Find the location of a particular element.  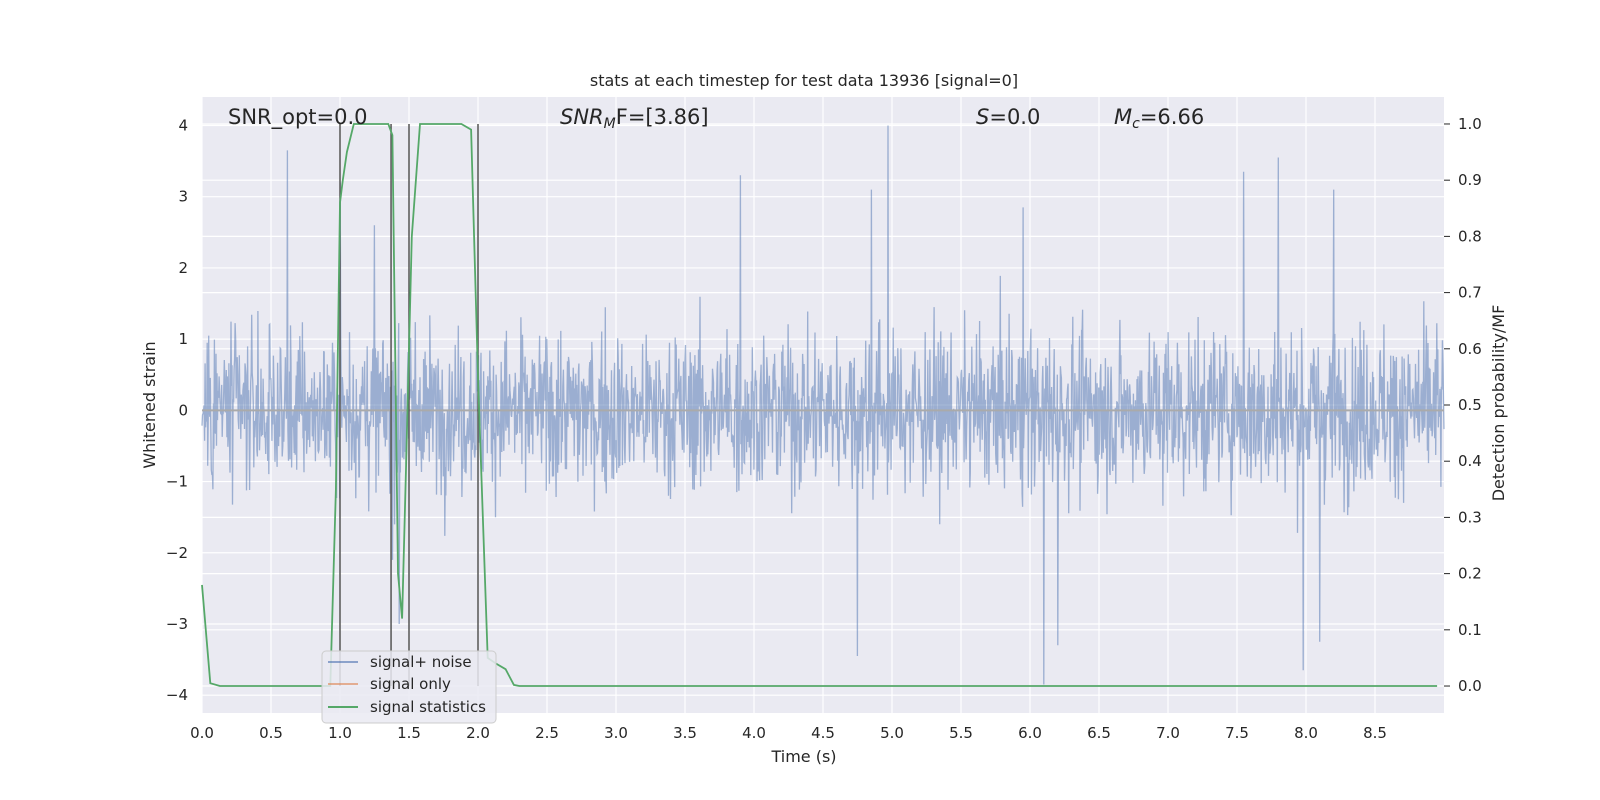

snr-opt-annotation: SNR_opt=0.0 is located at coordinates (298, 117).